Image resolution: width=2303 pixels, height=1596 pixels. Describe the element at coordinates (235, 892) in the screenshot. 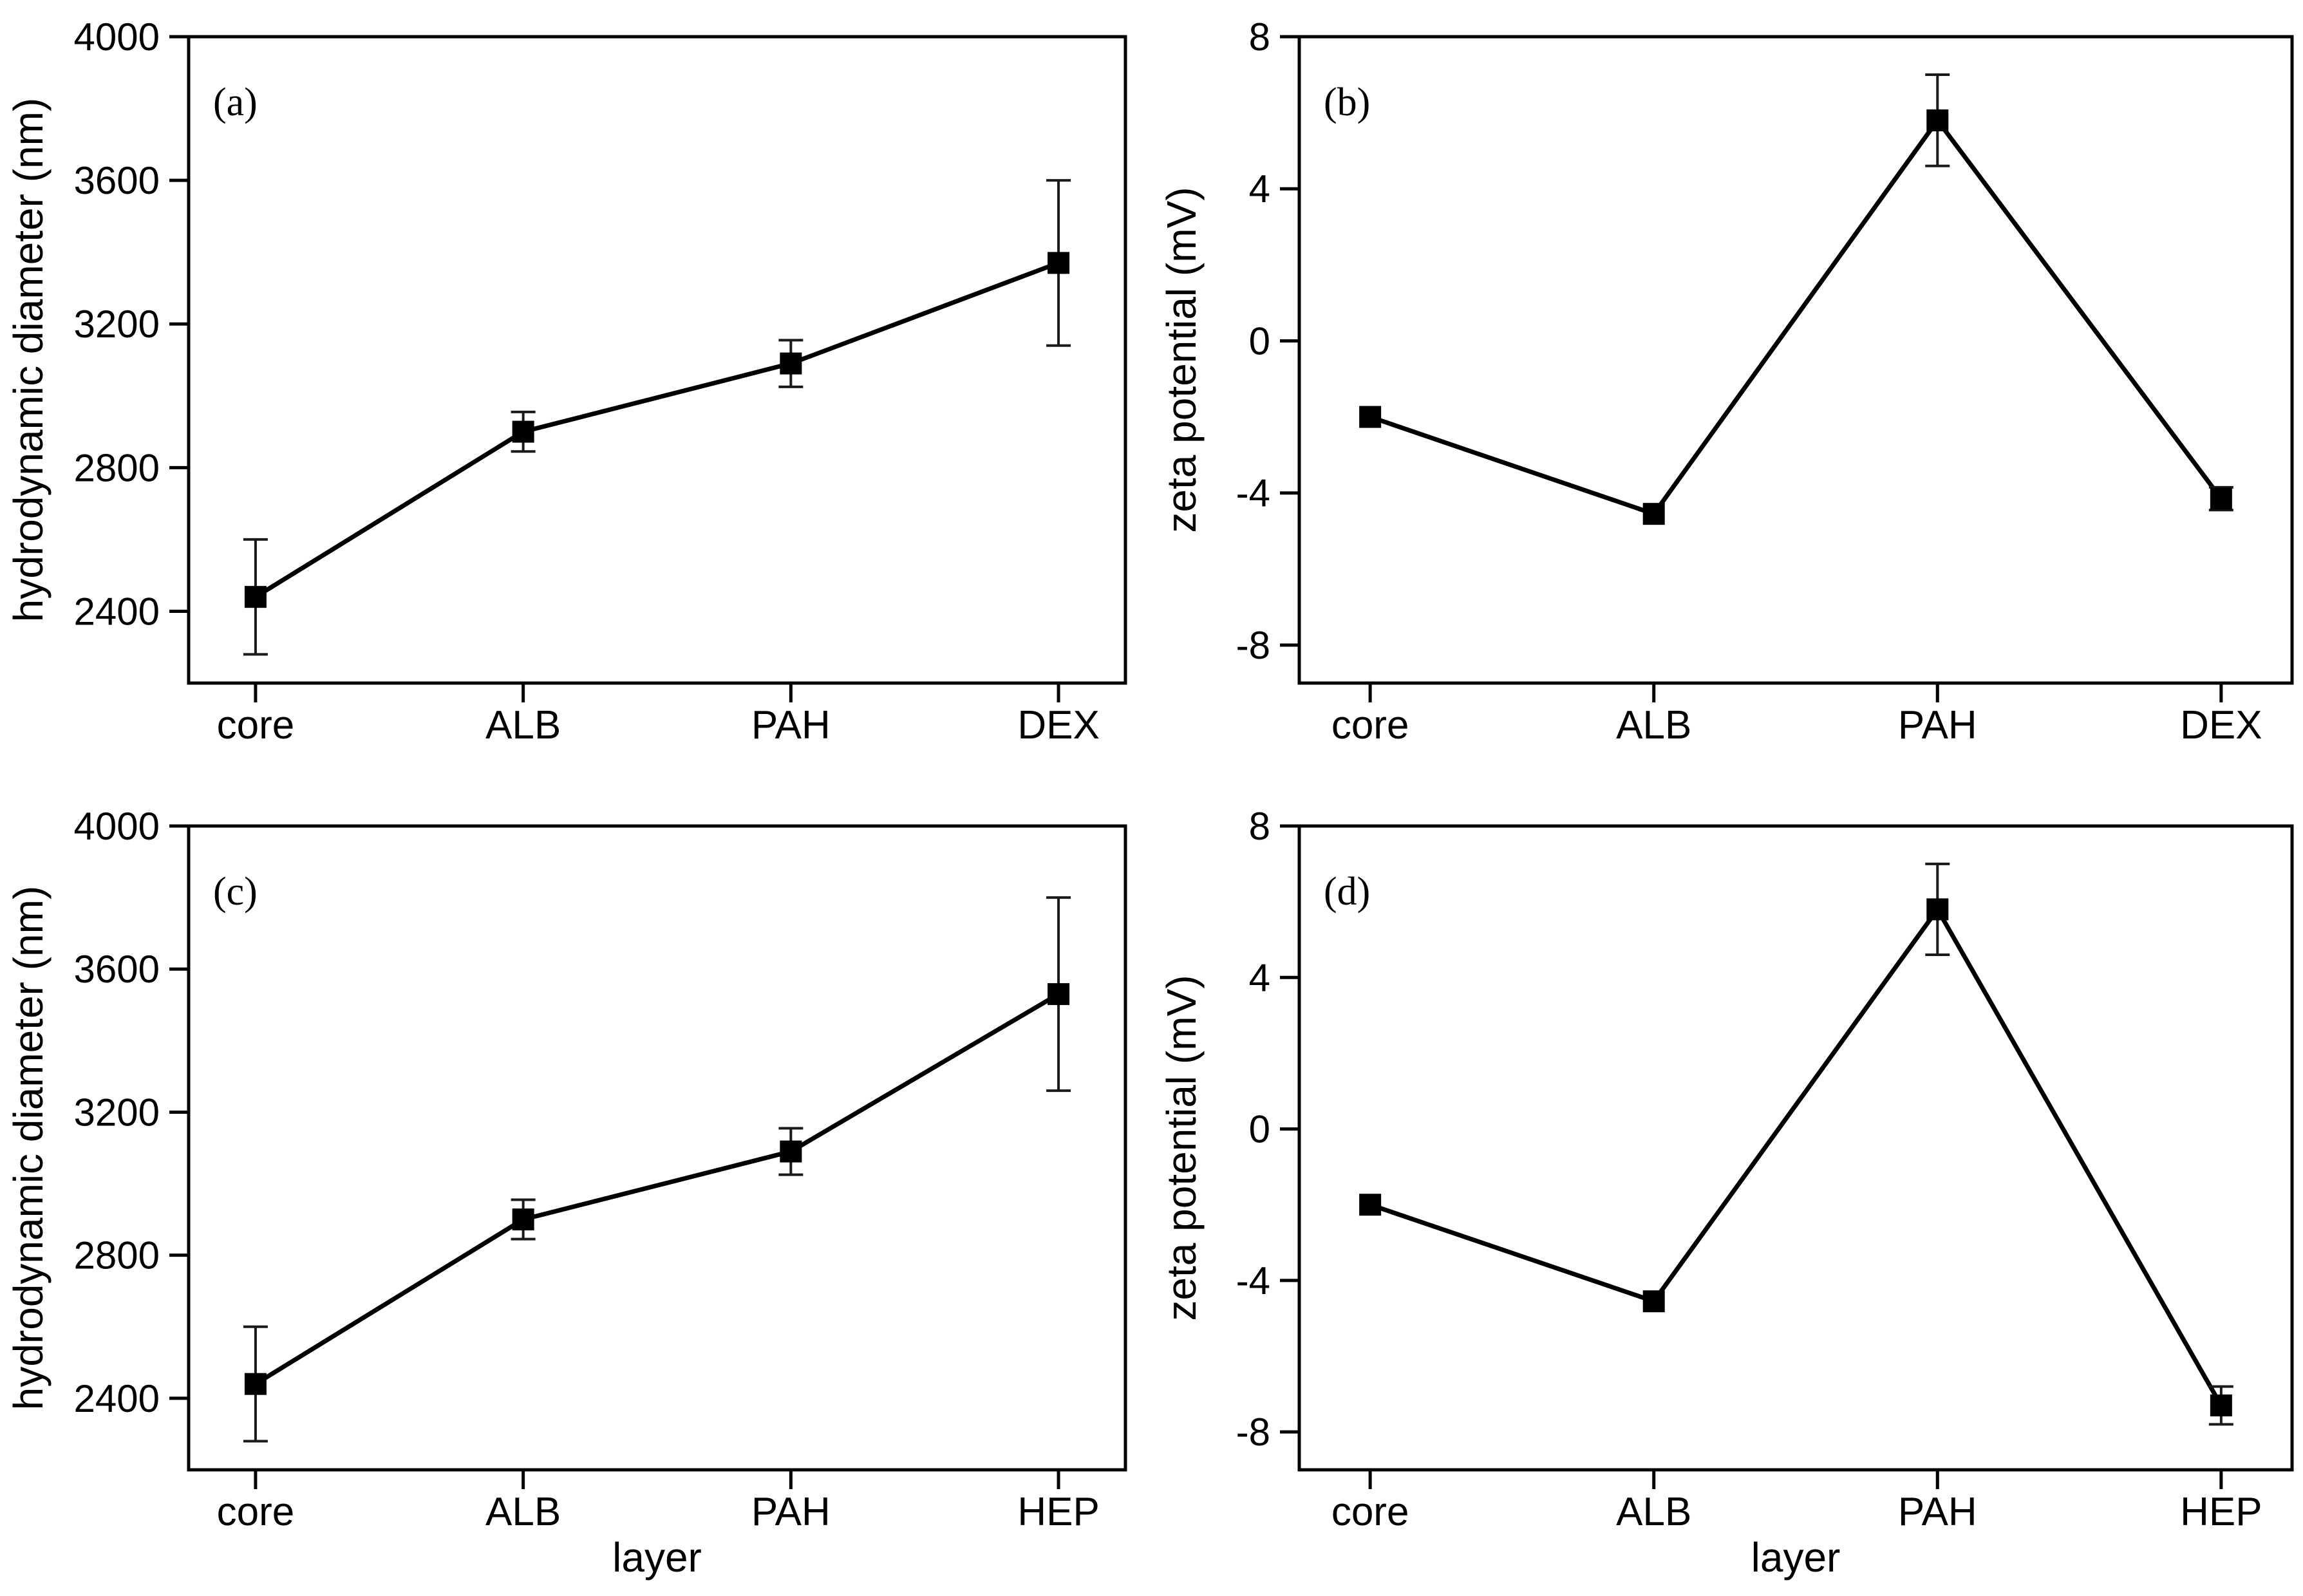

I see `panel-letter: (c)` at that location.